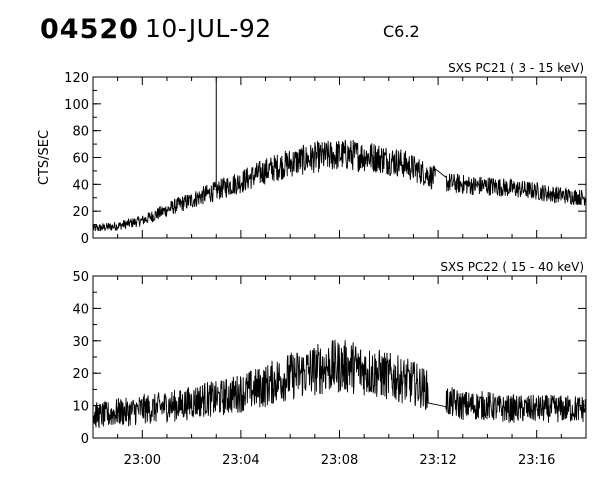  What do you see at coordinates (401, 31) in the screenshot?
I see `flare-class: C6.2` at bounding box center [401, 31].